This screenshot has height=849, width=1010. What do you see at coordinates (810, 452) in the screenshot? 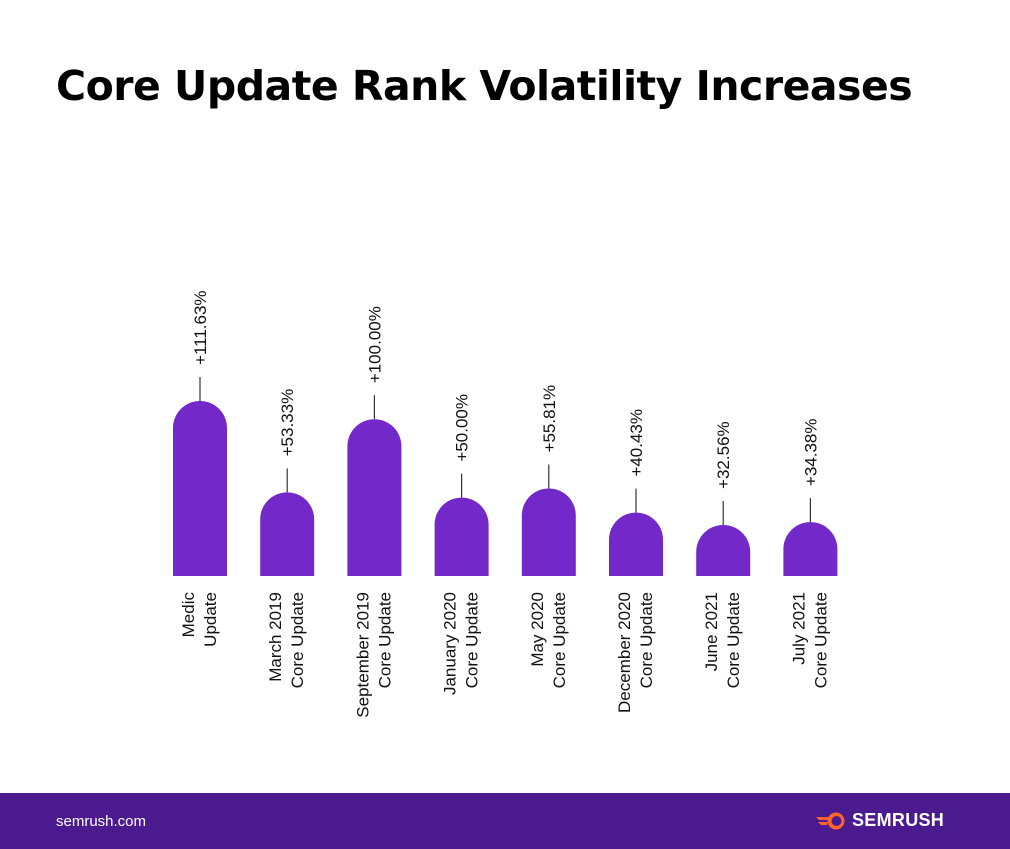
I see `data-label: +34.38%` at bounding box center [810, 452].